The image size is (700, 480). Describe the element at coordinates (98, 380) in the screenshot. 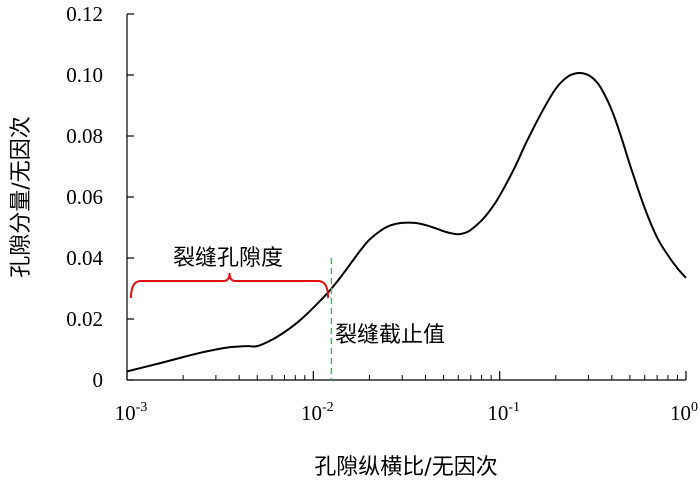

I see `y-tick-label: 0` at that location.